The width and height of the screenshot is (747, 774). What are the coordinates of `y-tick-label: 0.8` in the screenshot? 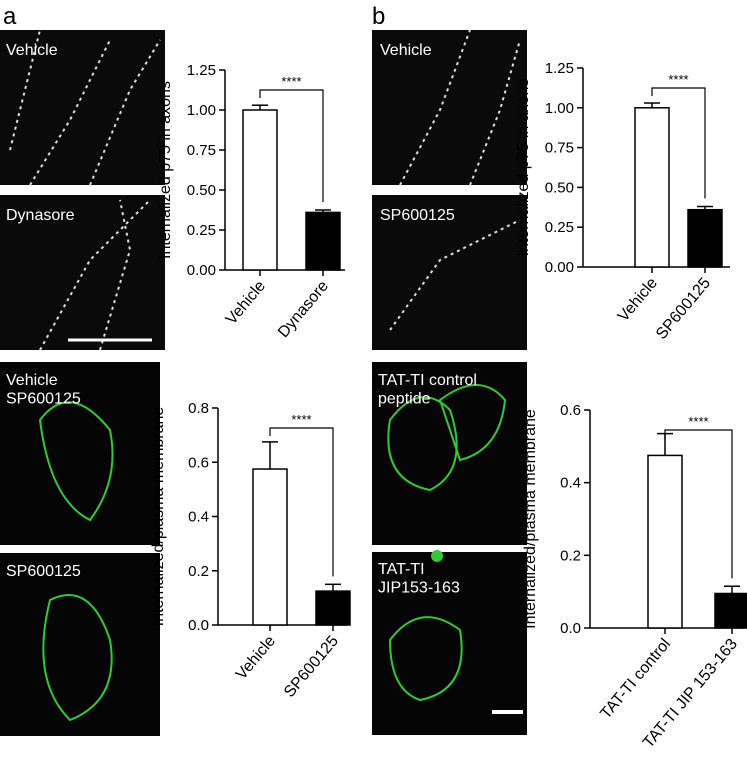 It's located at (198, 408).